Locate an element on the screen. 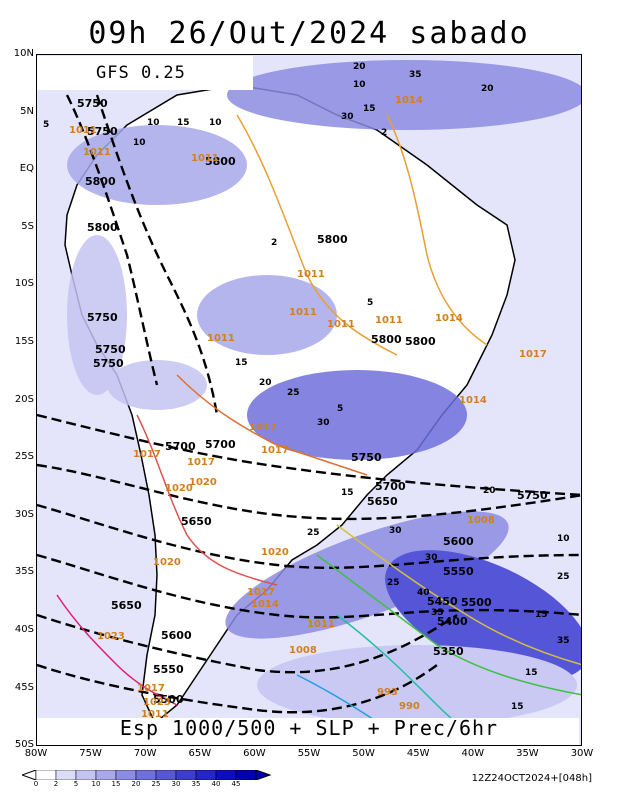  lat-tick-label: 35S is located at coordinates (24, 572).